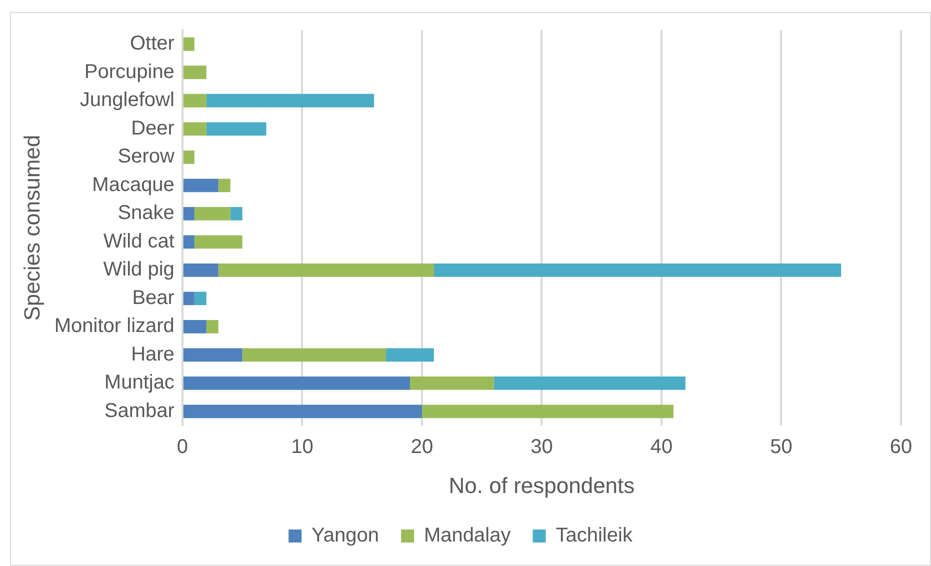 The height and width of the screenshot is (566, 931). What do you see at coordinates (182, 447) in the screenshot?
I see `x-tick-label: 0` at bounding box center [182, 447].